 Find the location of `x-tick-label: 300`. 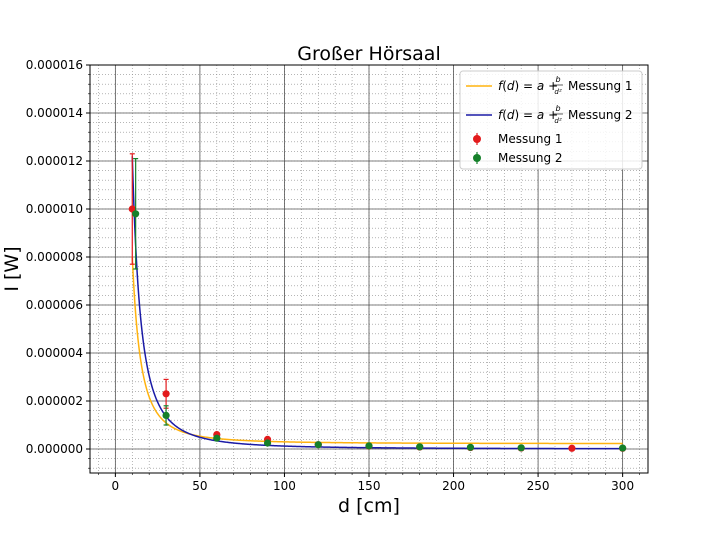

x-tick-label: 300 is located at coordinates (622, 486).